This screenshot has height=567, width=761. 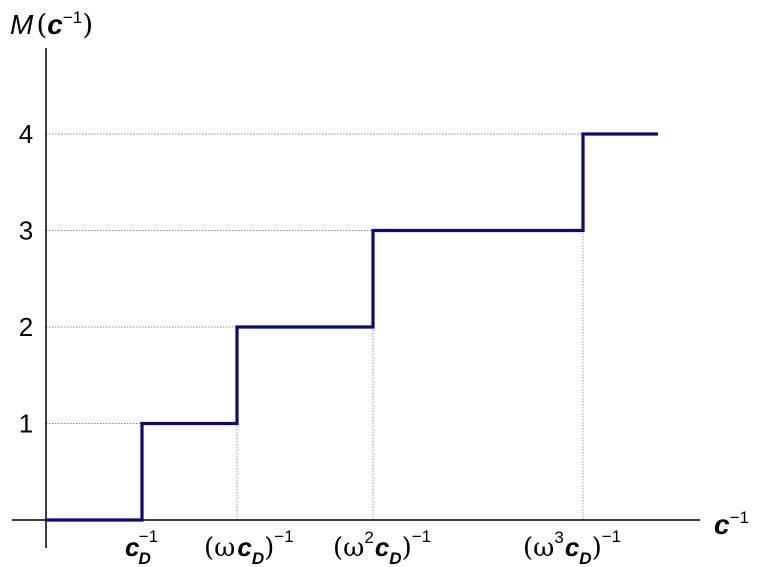 I want to click on y-tick-labels: 1 2 3 4, so click(x=26, y=279).